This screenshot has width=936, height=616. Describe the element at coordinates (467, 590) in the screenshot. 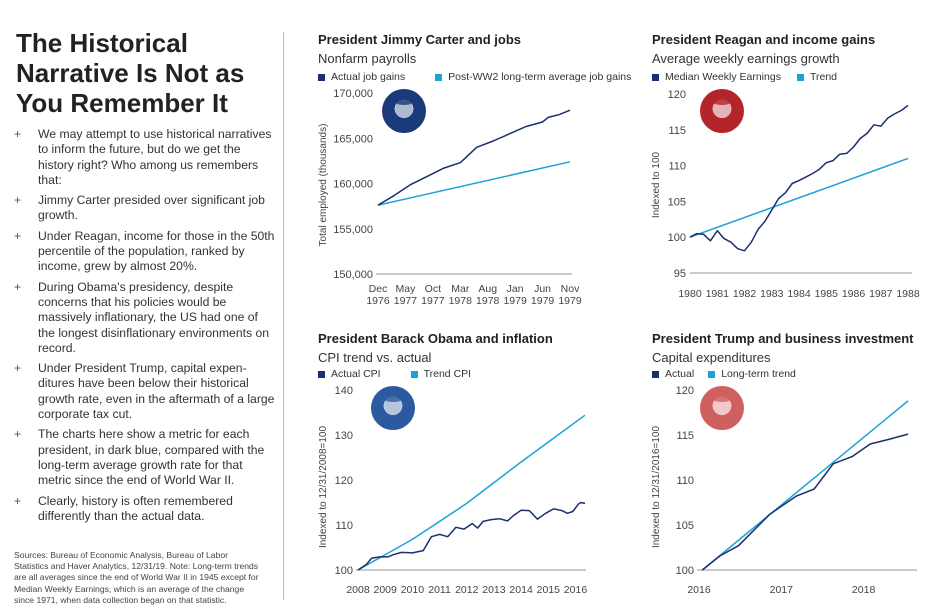

I see `x-tick-label: 2012` at that location.